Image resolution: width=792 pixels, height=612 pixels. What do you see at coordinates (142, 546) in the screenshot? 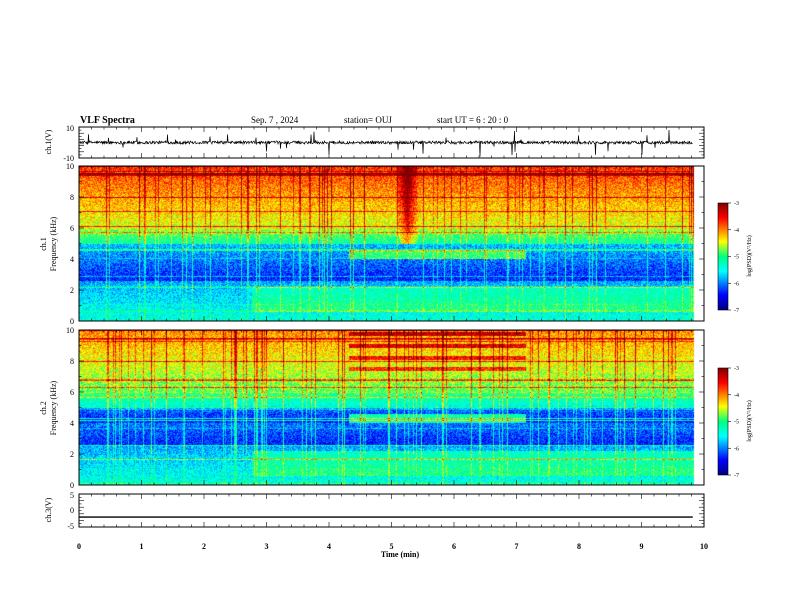
I see `time-tick-label: 1` at bounding box center [142, 546].